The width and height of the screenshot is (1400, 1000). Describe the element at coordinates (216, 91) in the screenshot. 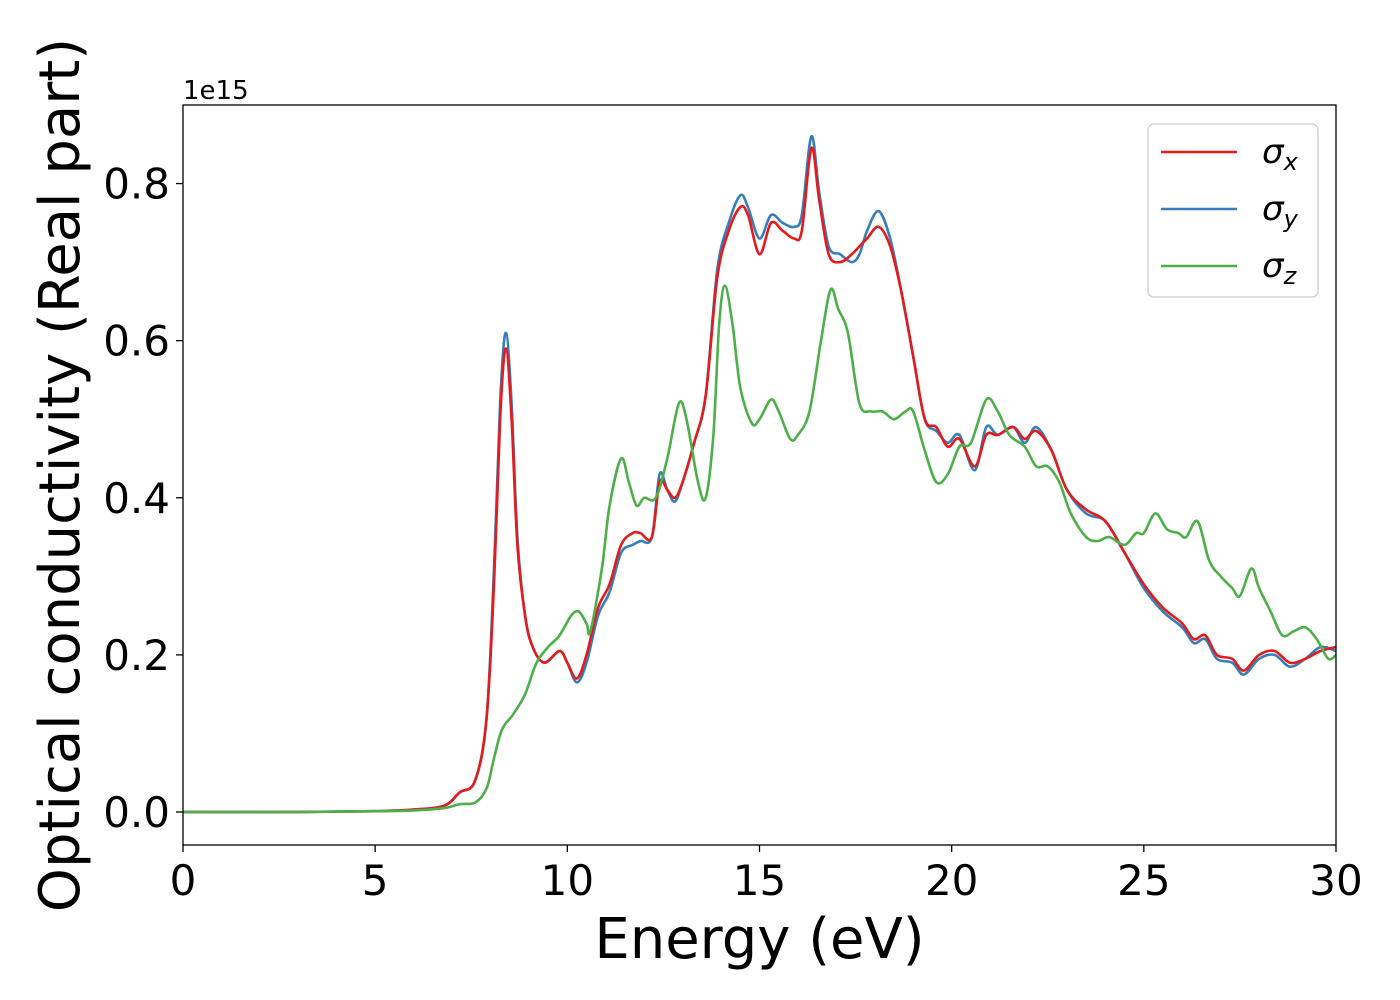

I see `y-offset-text: 1e15` at that location.